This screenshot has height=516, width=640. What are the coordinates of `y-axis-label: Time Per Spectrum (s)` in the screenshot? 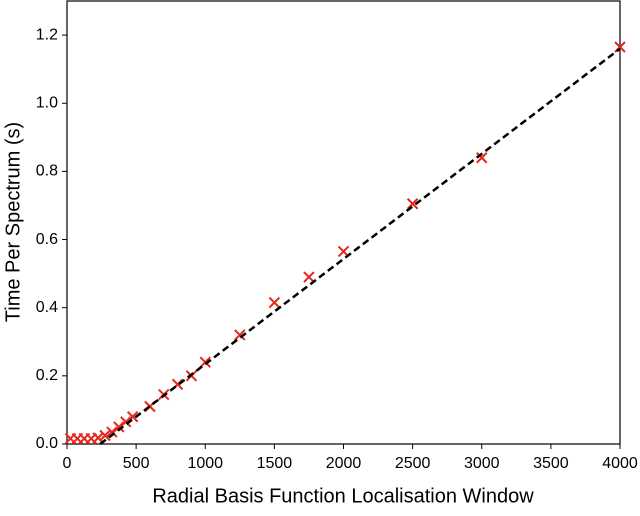 It's located at (13, 222).